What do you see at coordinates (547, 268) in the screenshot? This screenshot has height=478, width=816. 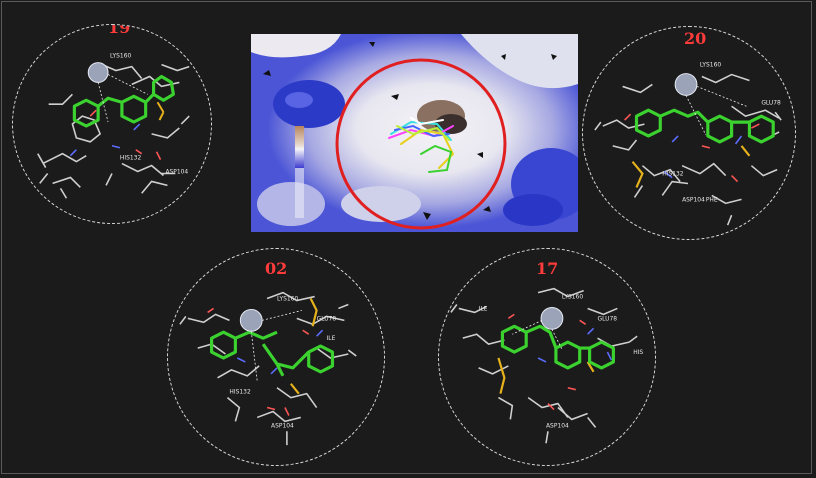 I see `compound-label-17: 17` at bounding box center [547, 268].